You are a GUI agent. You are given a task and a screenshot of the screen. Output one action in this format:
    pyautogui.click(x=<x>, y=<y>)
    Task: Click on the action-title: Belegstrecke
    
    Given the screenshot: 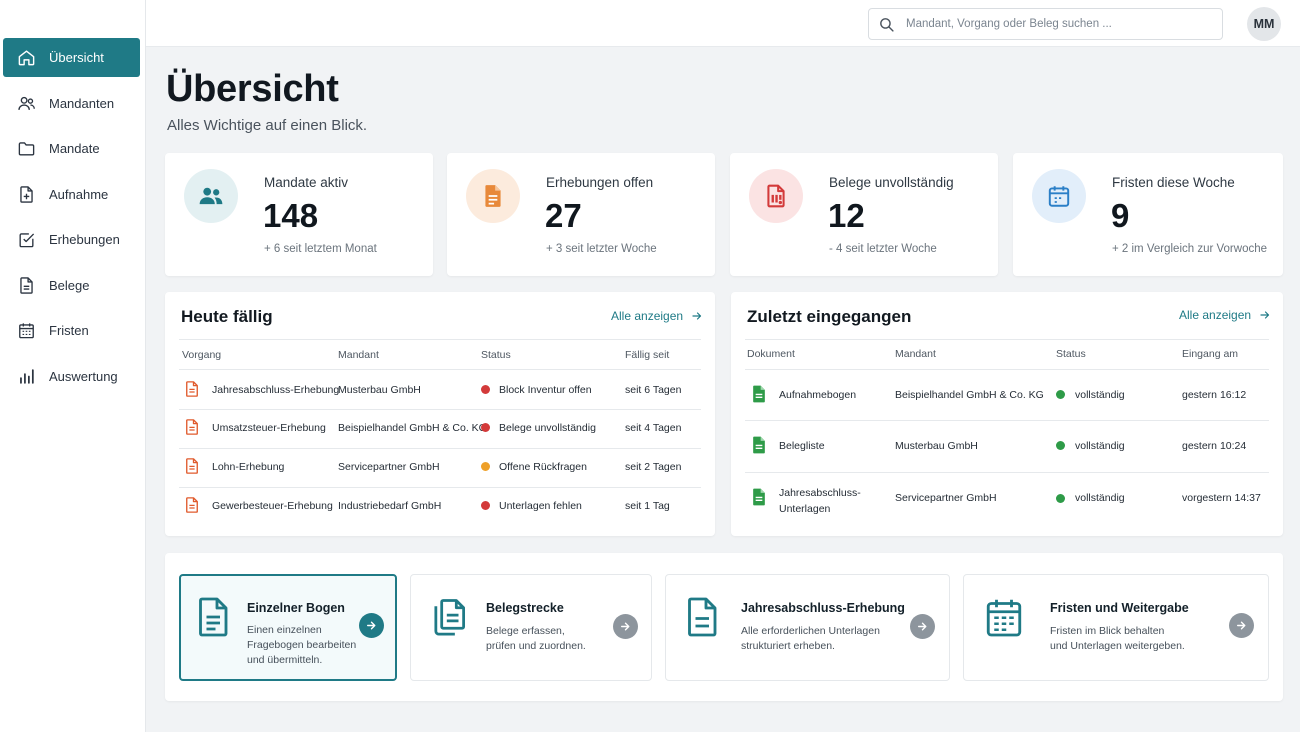 What is the action you would take?
    pyautogui.click(x=525, y=608)
    